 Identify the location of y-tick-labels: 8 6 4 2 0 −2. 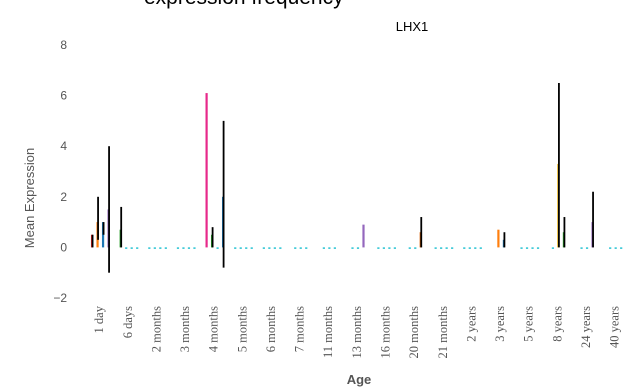
(60, 171).